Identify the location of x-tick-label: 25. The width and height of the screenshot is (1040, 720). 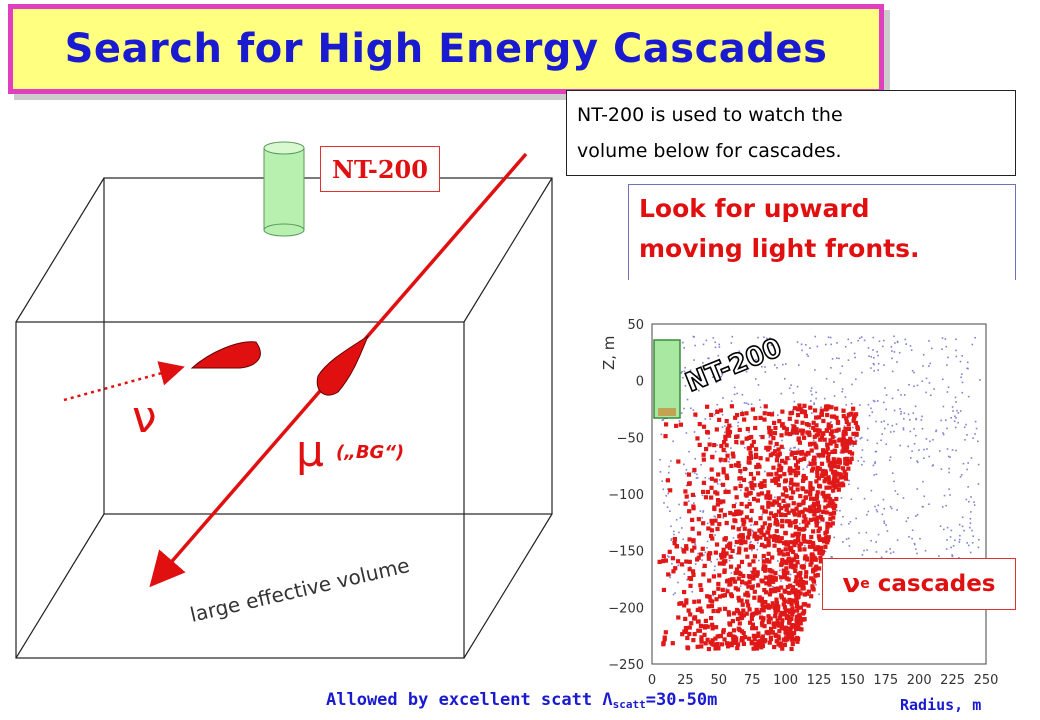
(685, 680).